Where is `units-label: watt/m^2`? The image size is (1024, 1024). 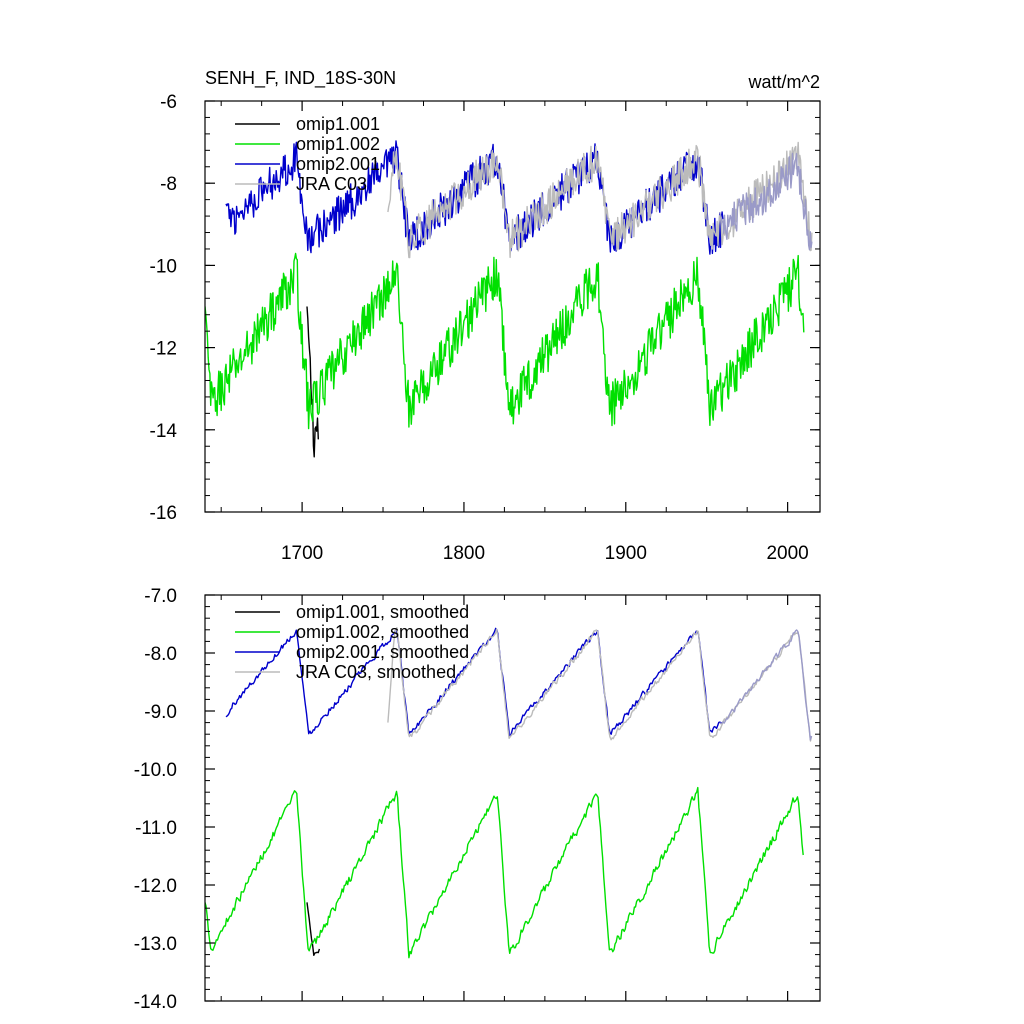
units-label: watt/m^2 is located at coordinates (784, 82).